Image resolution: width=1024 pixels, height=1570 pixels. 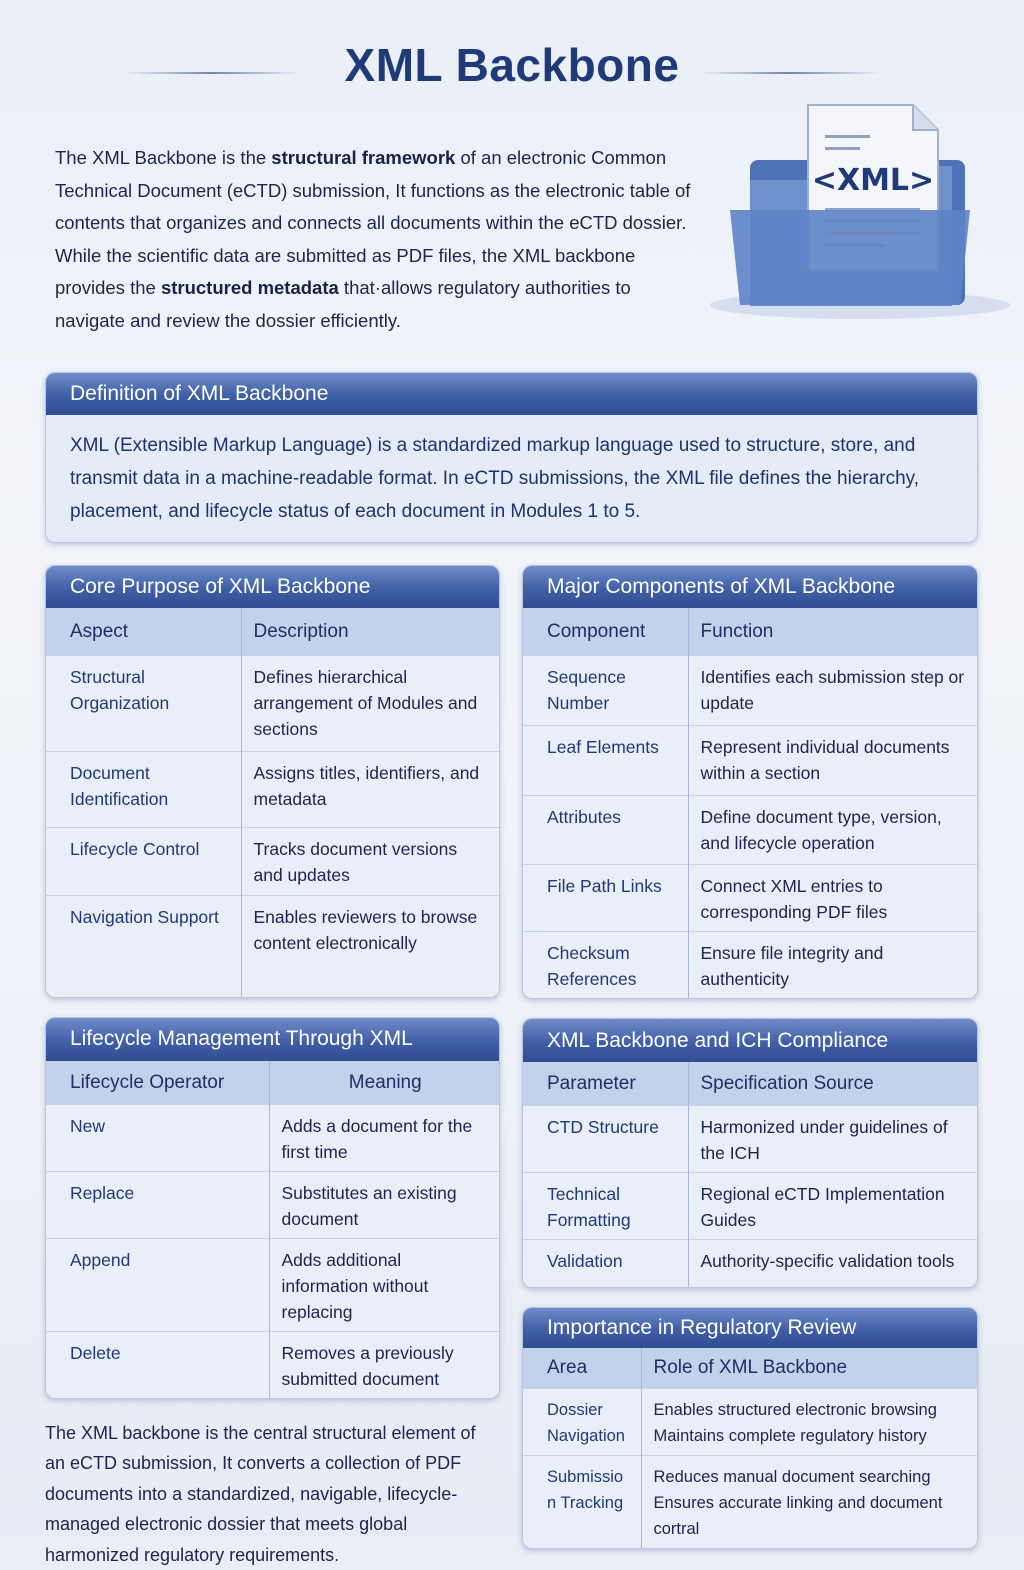 What do you see at coordinates (272, 1039) in the screenshot?
I see `lifecycle-management-heading: Lifecycle Management Through XML` at bounding box center [272, 1039].